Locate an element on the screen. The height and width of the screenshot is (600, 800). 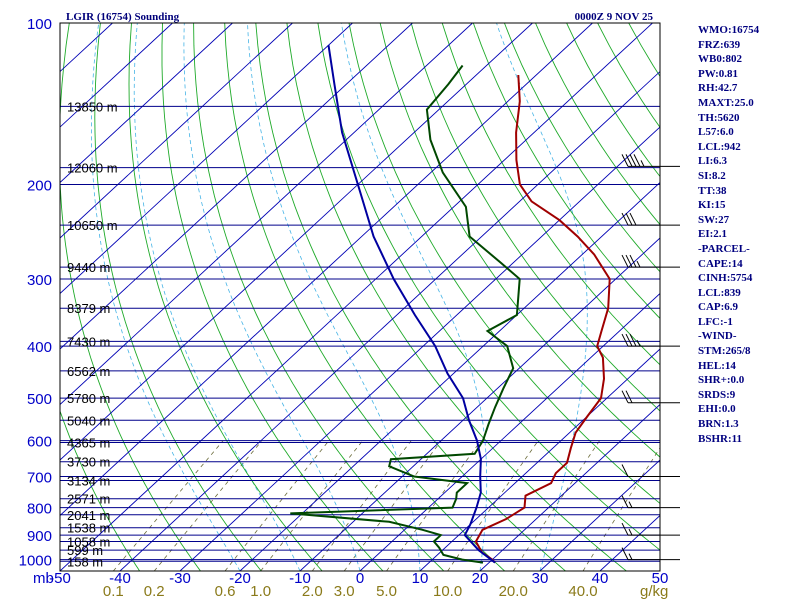
pressure-unit-label: mb is located at coordinates (43, 578).